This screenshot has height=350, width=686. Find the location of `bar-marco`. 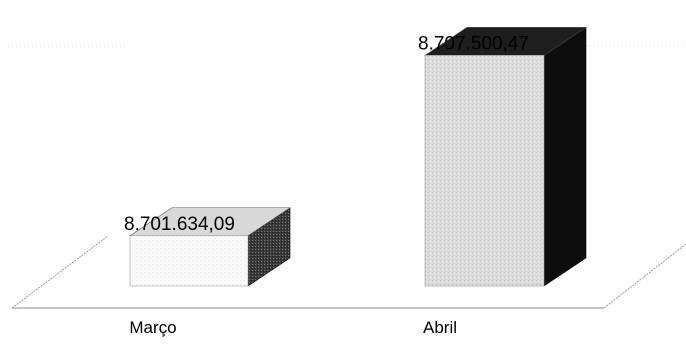

bar-marco is located at coordinates (210, 247).